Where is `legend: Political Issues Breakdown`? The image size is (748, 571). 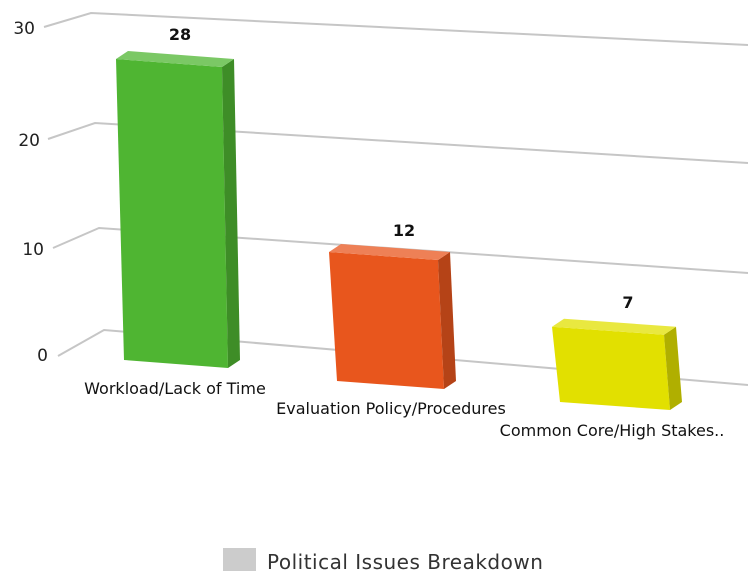 legend: Political Issues Breakdown is located at coordinates (383, 559).